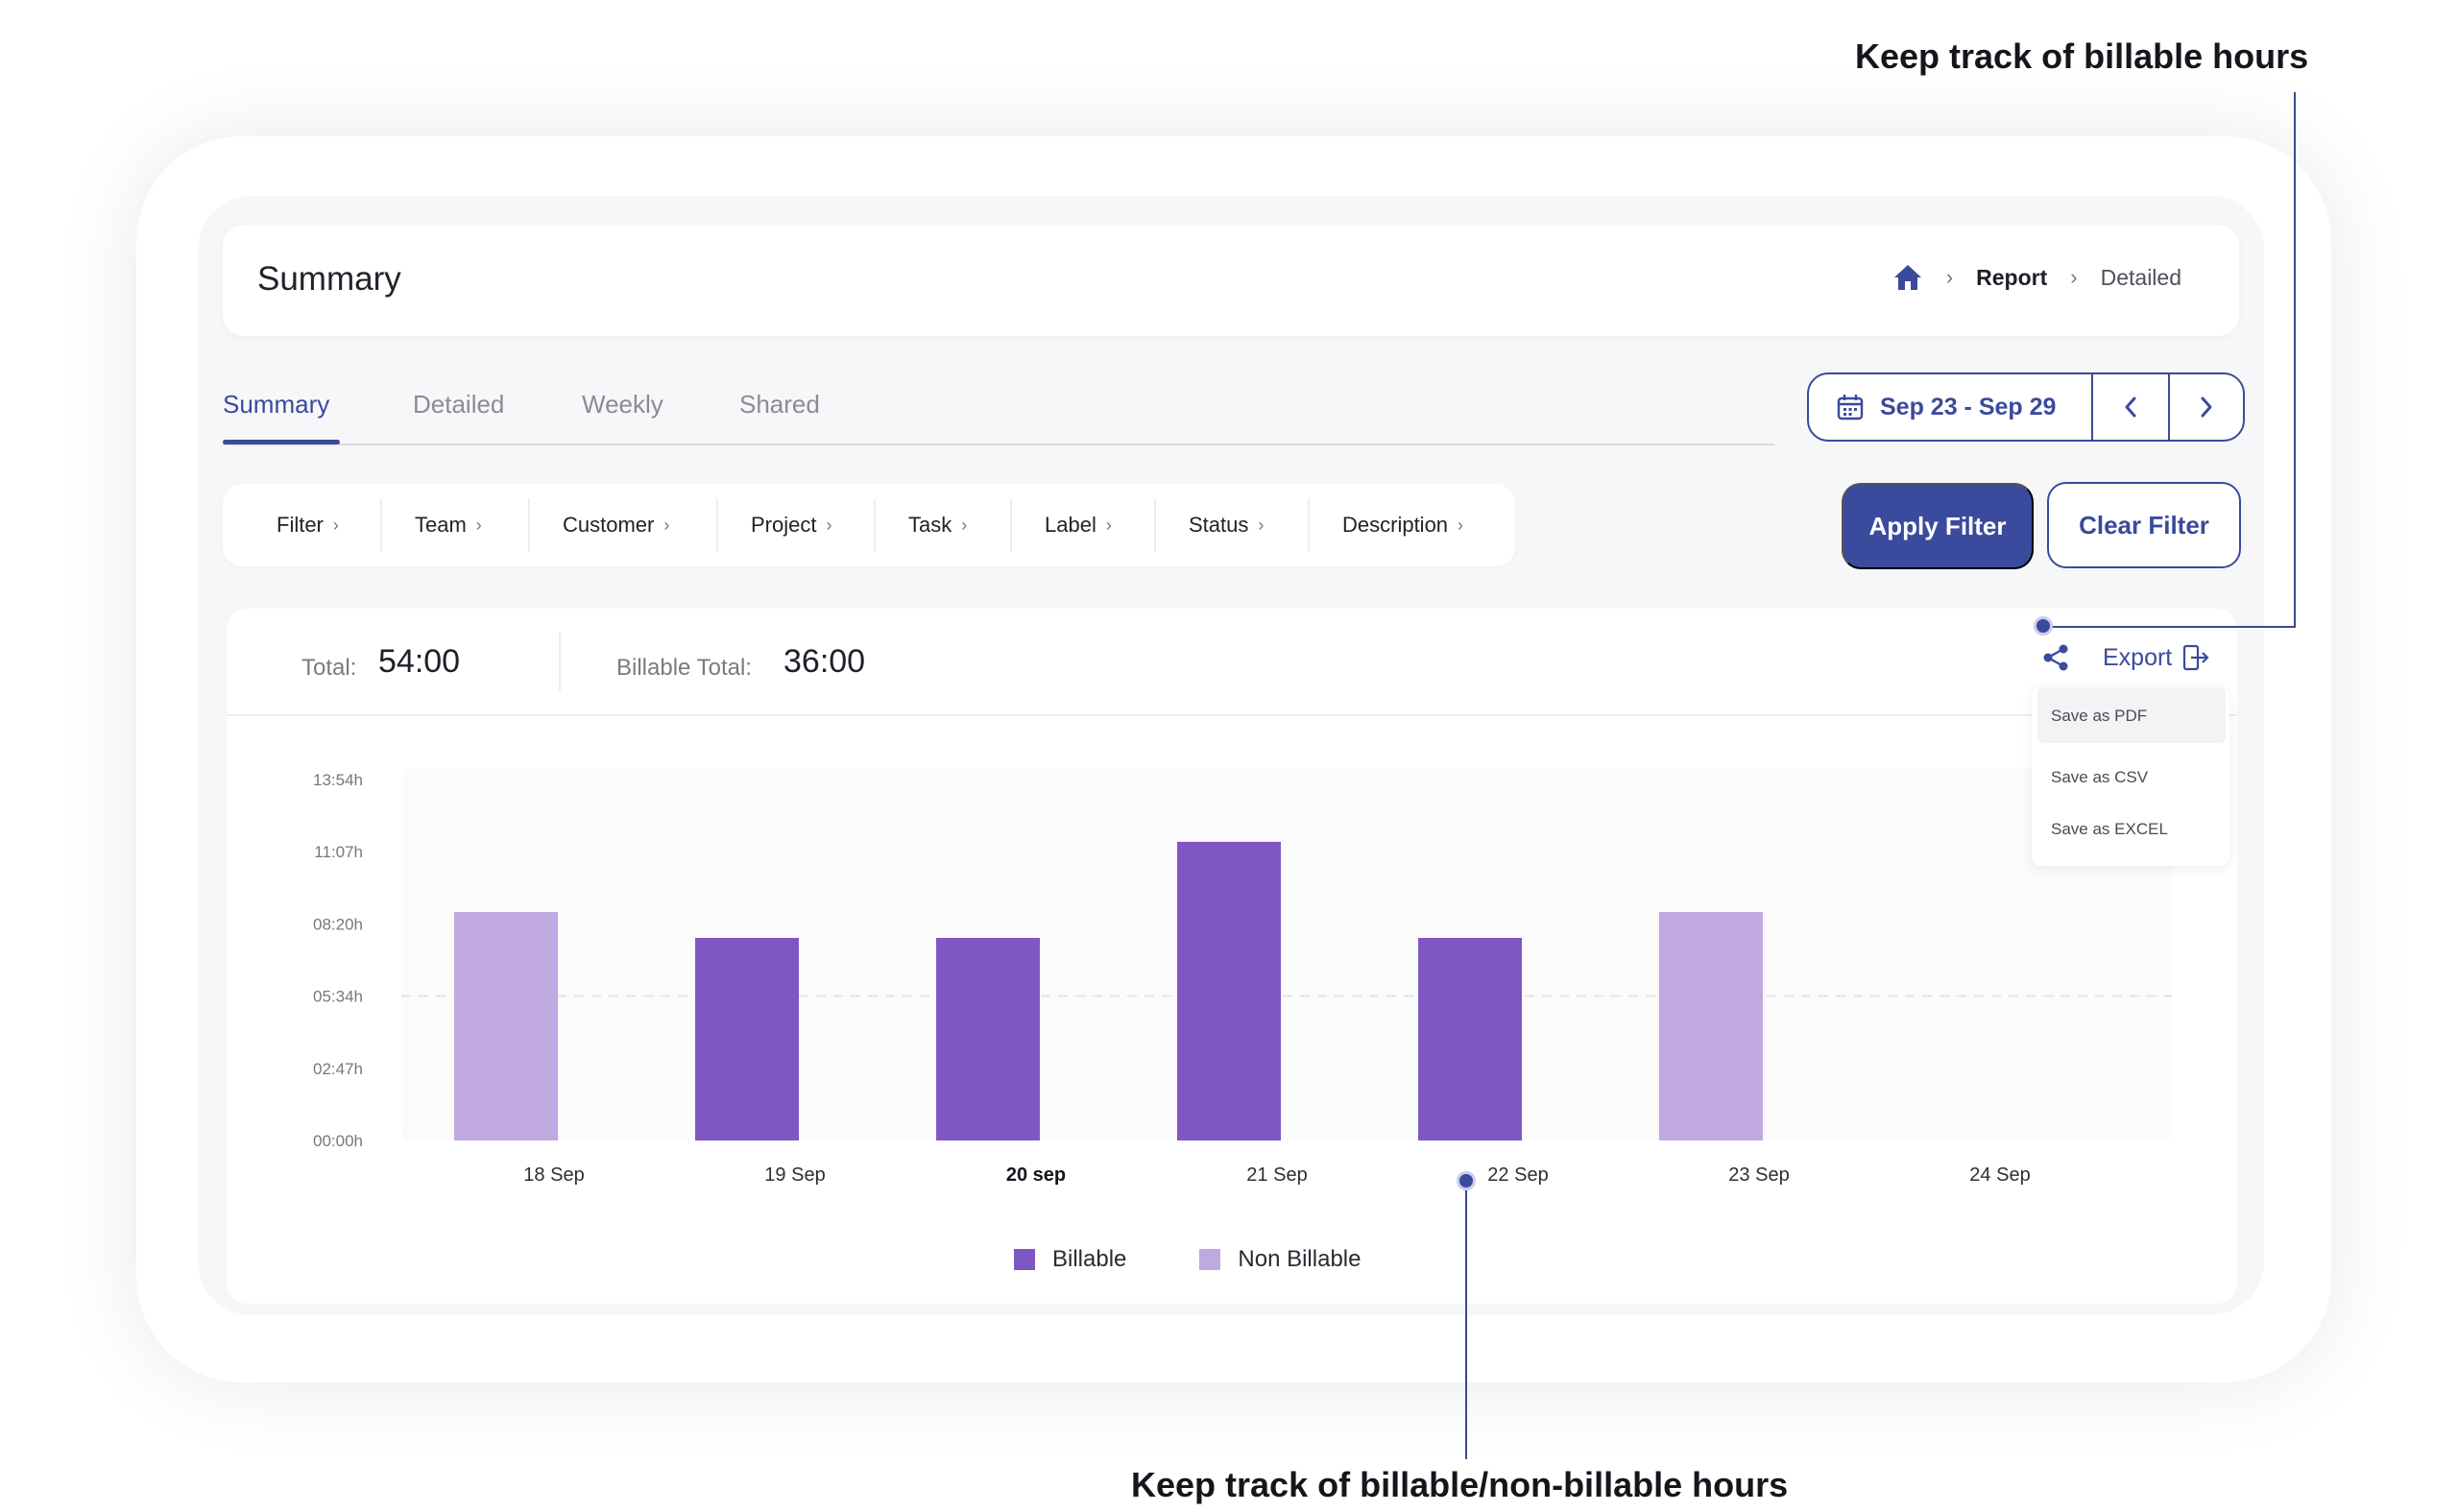  I want to click on annotation-dot-bottom, so click(1466, 1180).